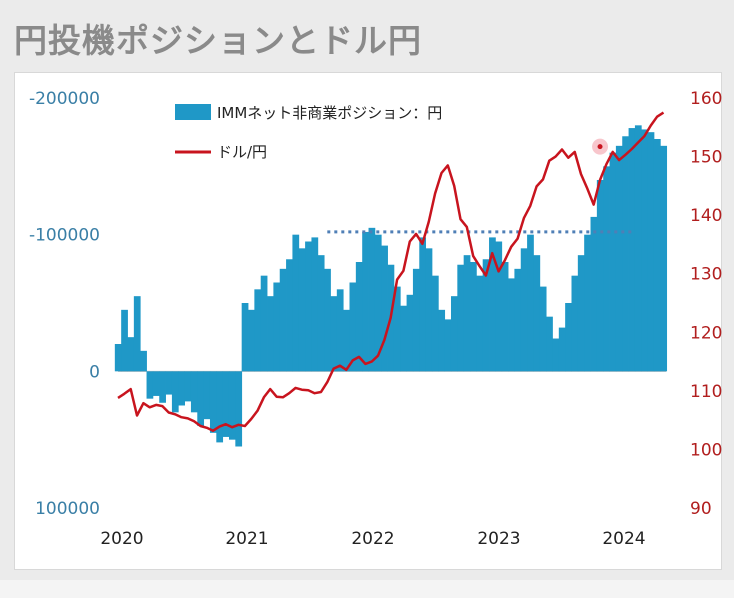 Image resolution: width=734 pixels, height=598 pixels. I want to click on x-tick-label: 2024, so click(623, 539).